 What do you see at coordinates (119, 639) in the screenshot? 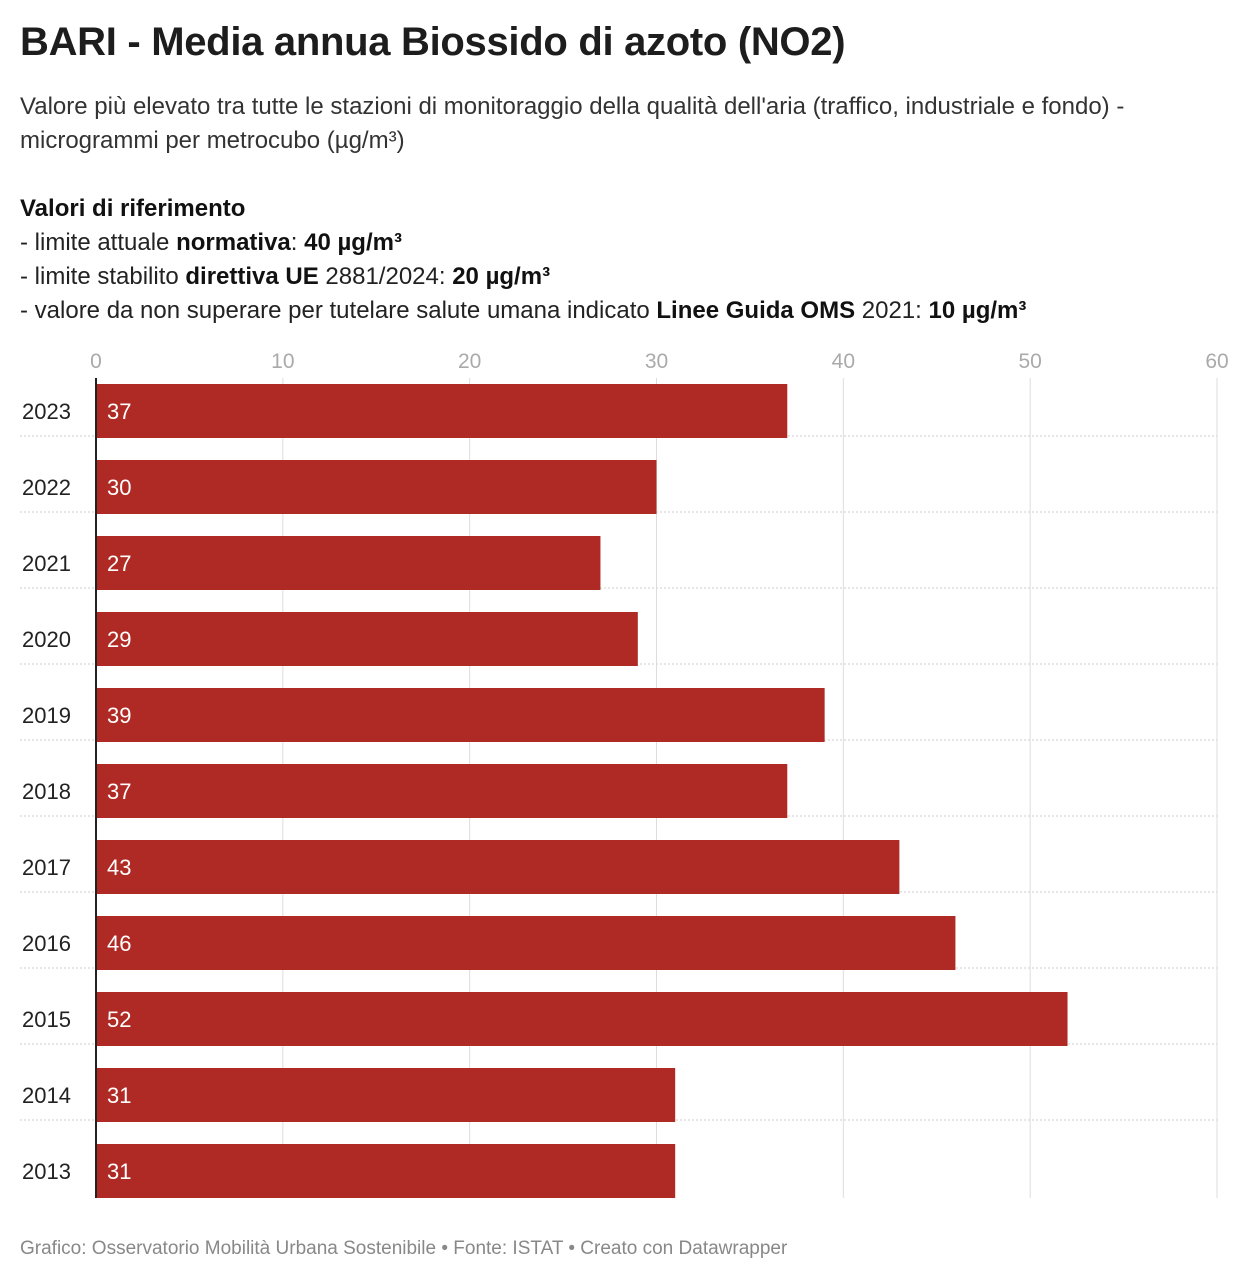
I see `data-label: 29` at bounding box center [119, 639].